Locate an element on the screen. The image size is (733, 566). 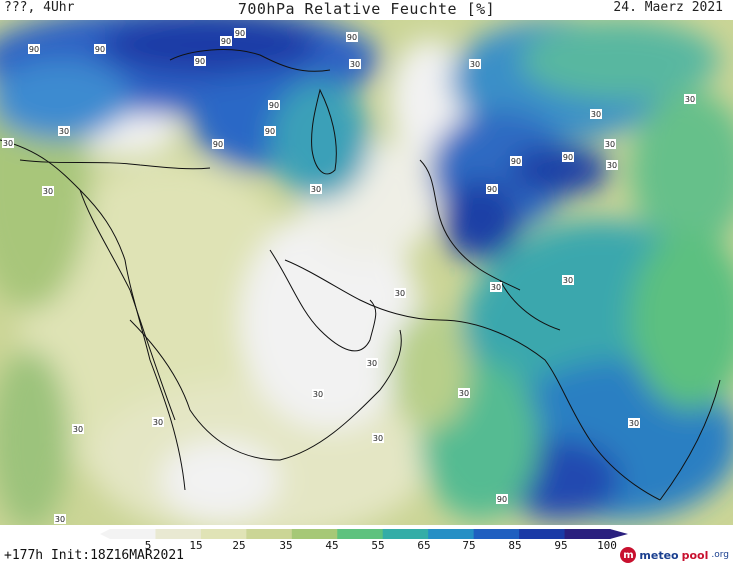
run-info: +177h Init:18Z16MAR2021 is located at coordinates (94, 555).